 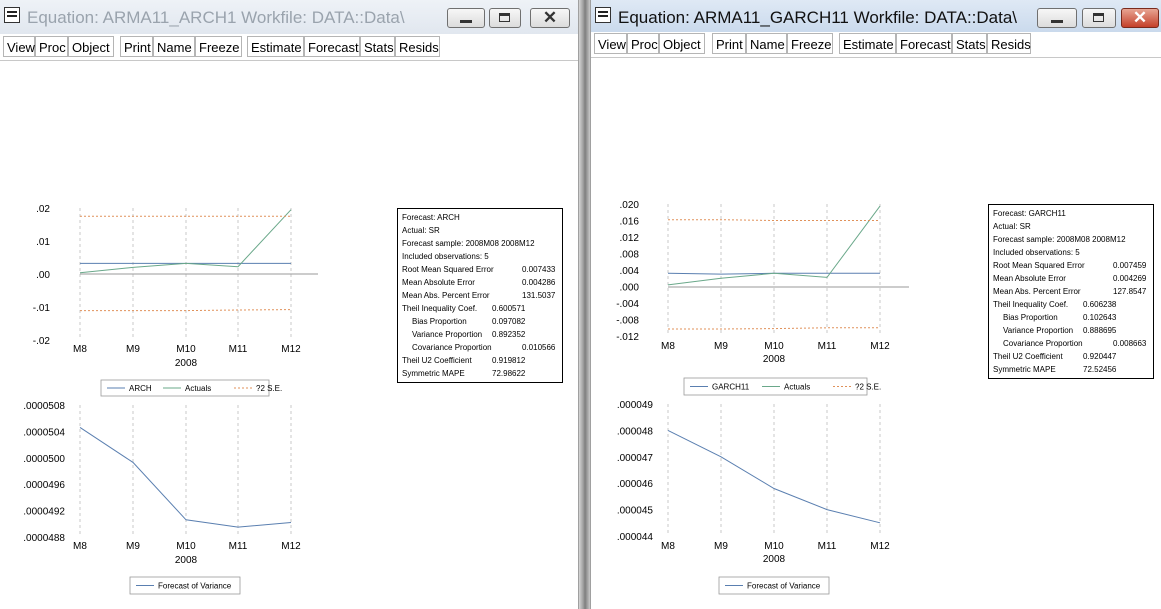 I want to click on legend-label: ?2 S.E., so click(x=868, y=387).